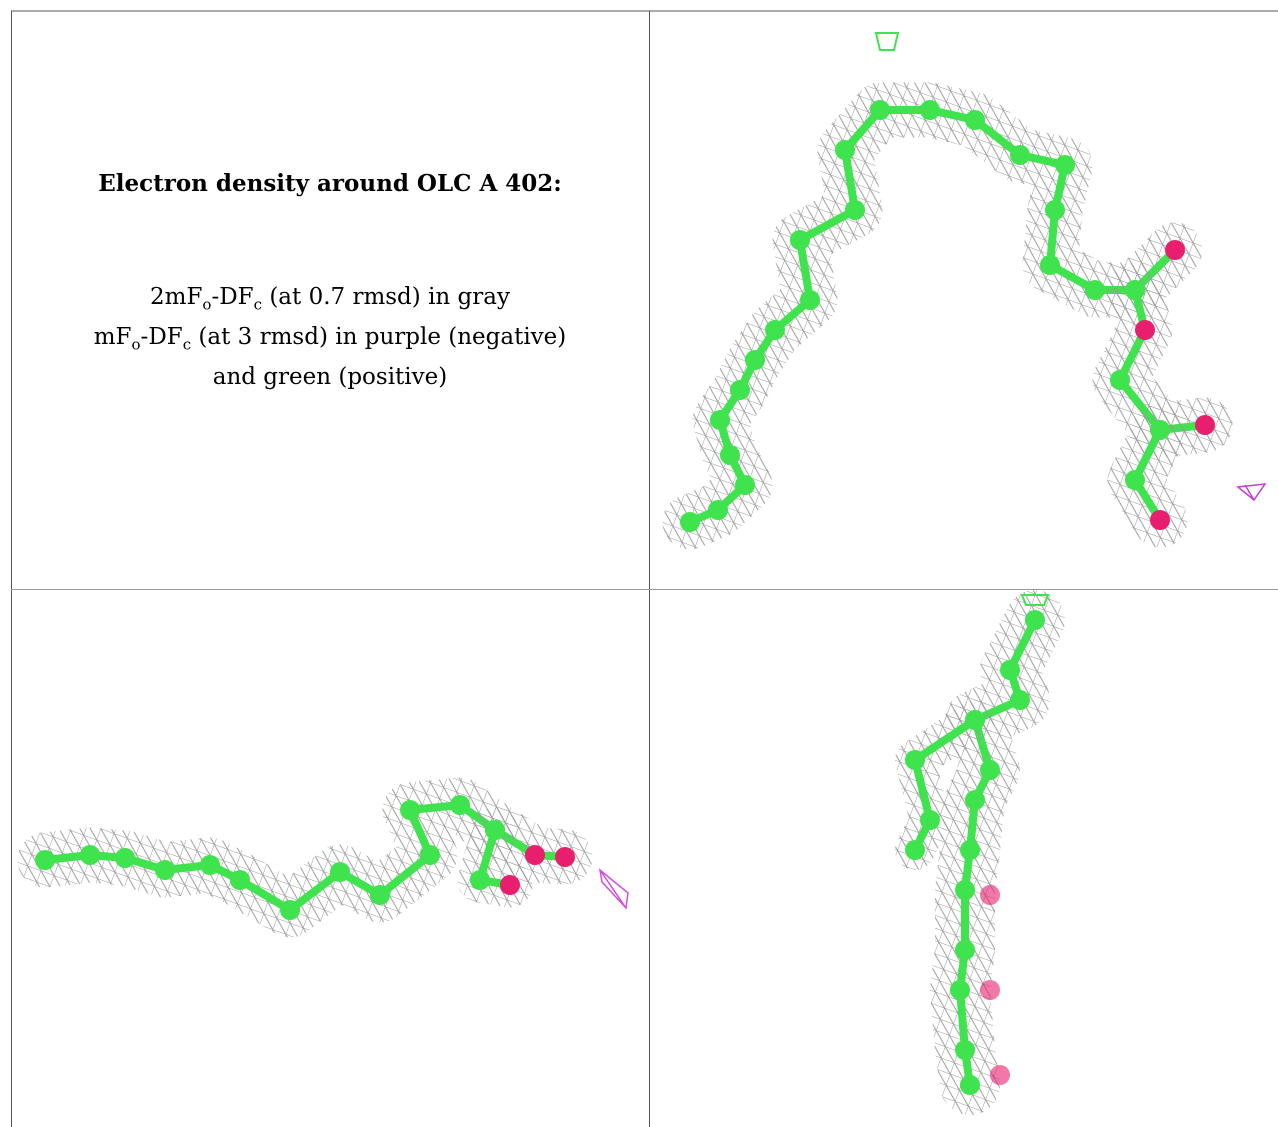 Image resolution: width=1278 pixels, height=1127 pixels. Describe the element at coordinates (379, 337) in the screenshot. I see `caption-text: (at 3 rmsd) in purple (negative)` at that location.